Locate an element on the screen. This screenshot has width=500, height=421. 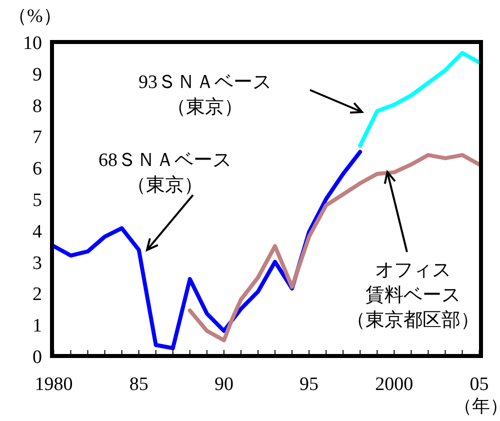
y-tick-label: 4 is located at coordinates (37, 231).